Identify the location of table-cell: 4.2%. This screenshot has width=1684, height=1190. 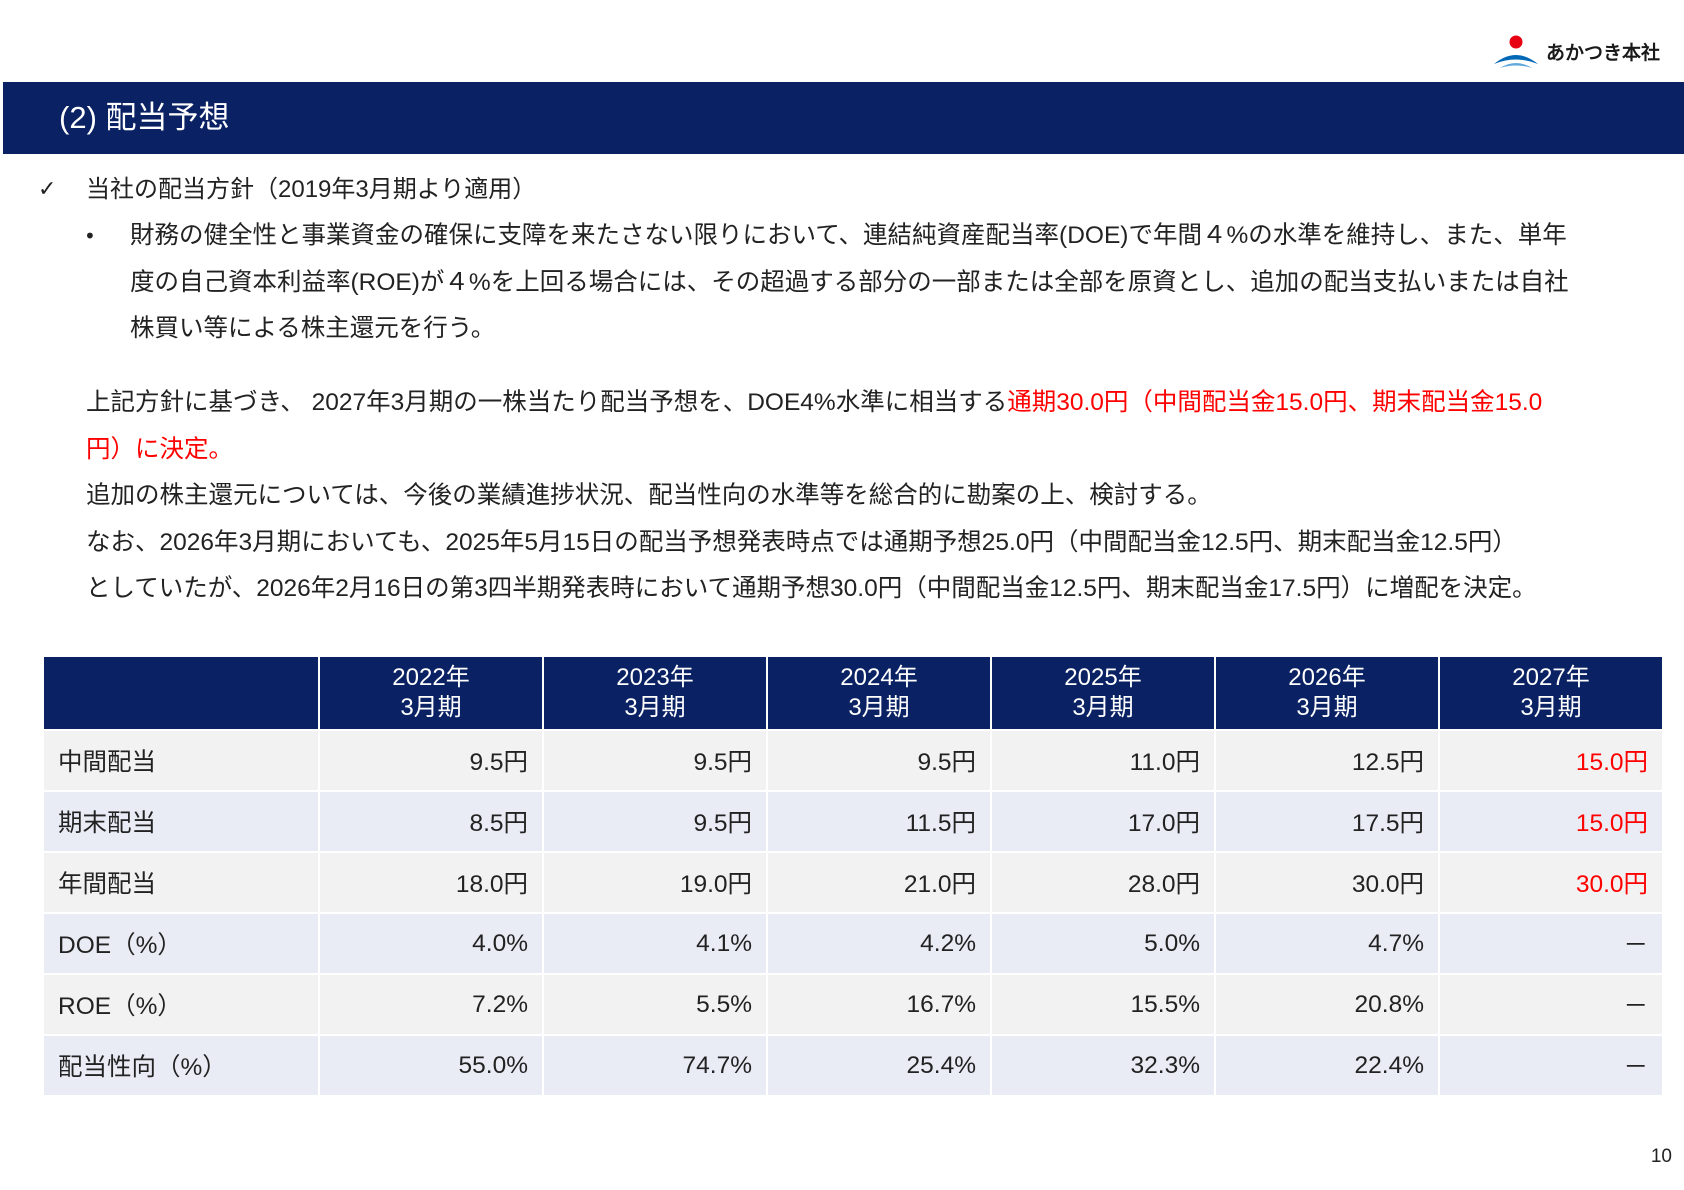
(879, 943).